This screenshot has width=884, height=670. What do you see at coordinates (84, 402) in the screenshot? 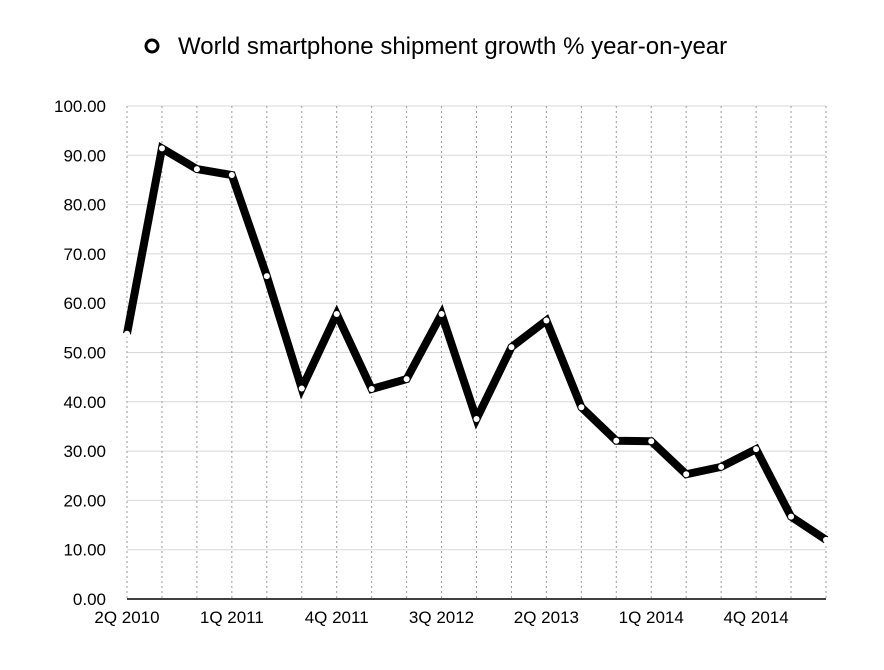
I see `y-tick-label: 40.00` at bounding box center [84, 402].